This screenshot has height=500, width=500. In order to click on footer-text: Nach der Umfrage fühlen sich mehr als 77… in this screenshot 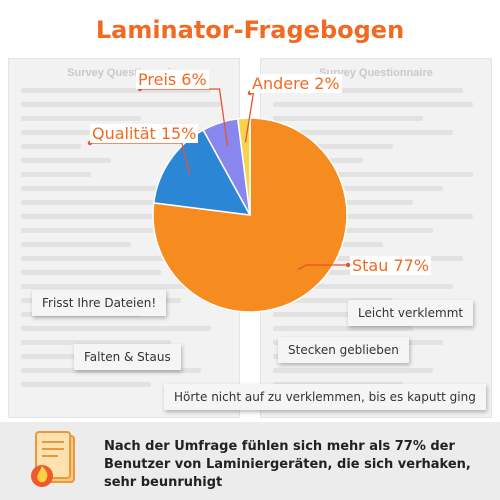, I will do `click(287, 464)`.